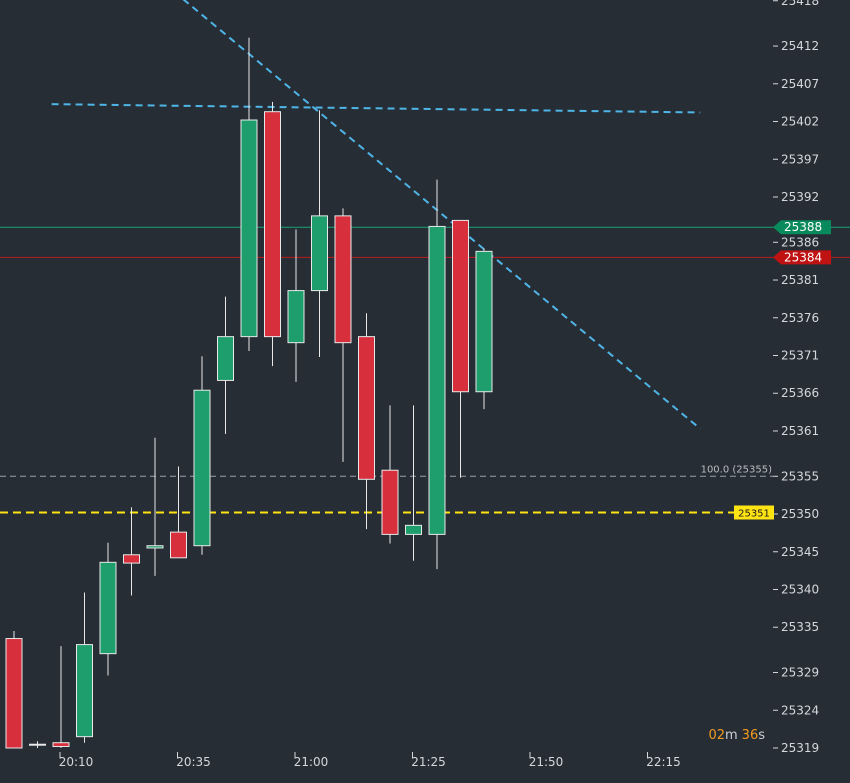  I want to click on y-tick-label: 25324, so click(800, 710).